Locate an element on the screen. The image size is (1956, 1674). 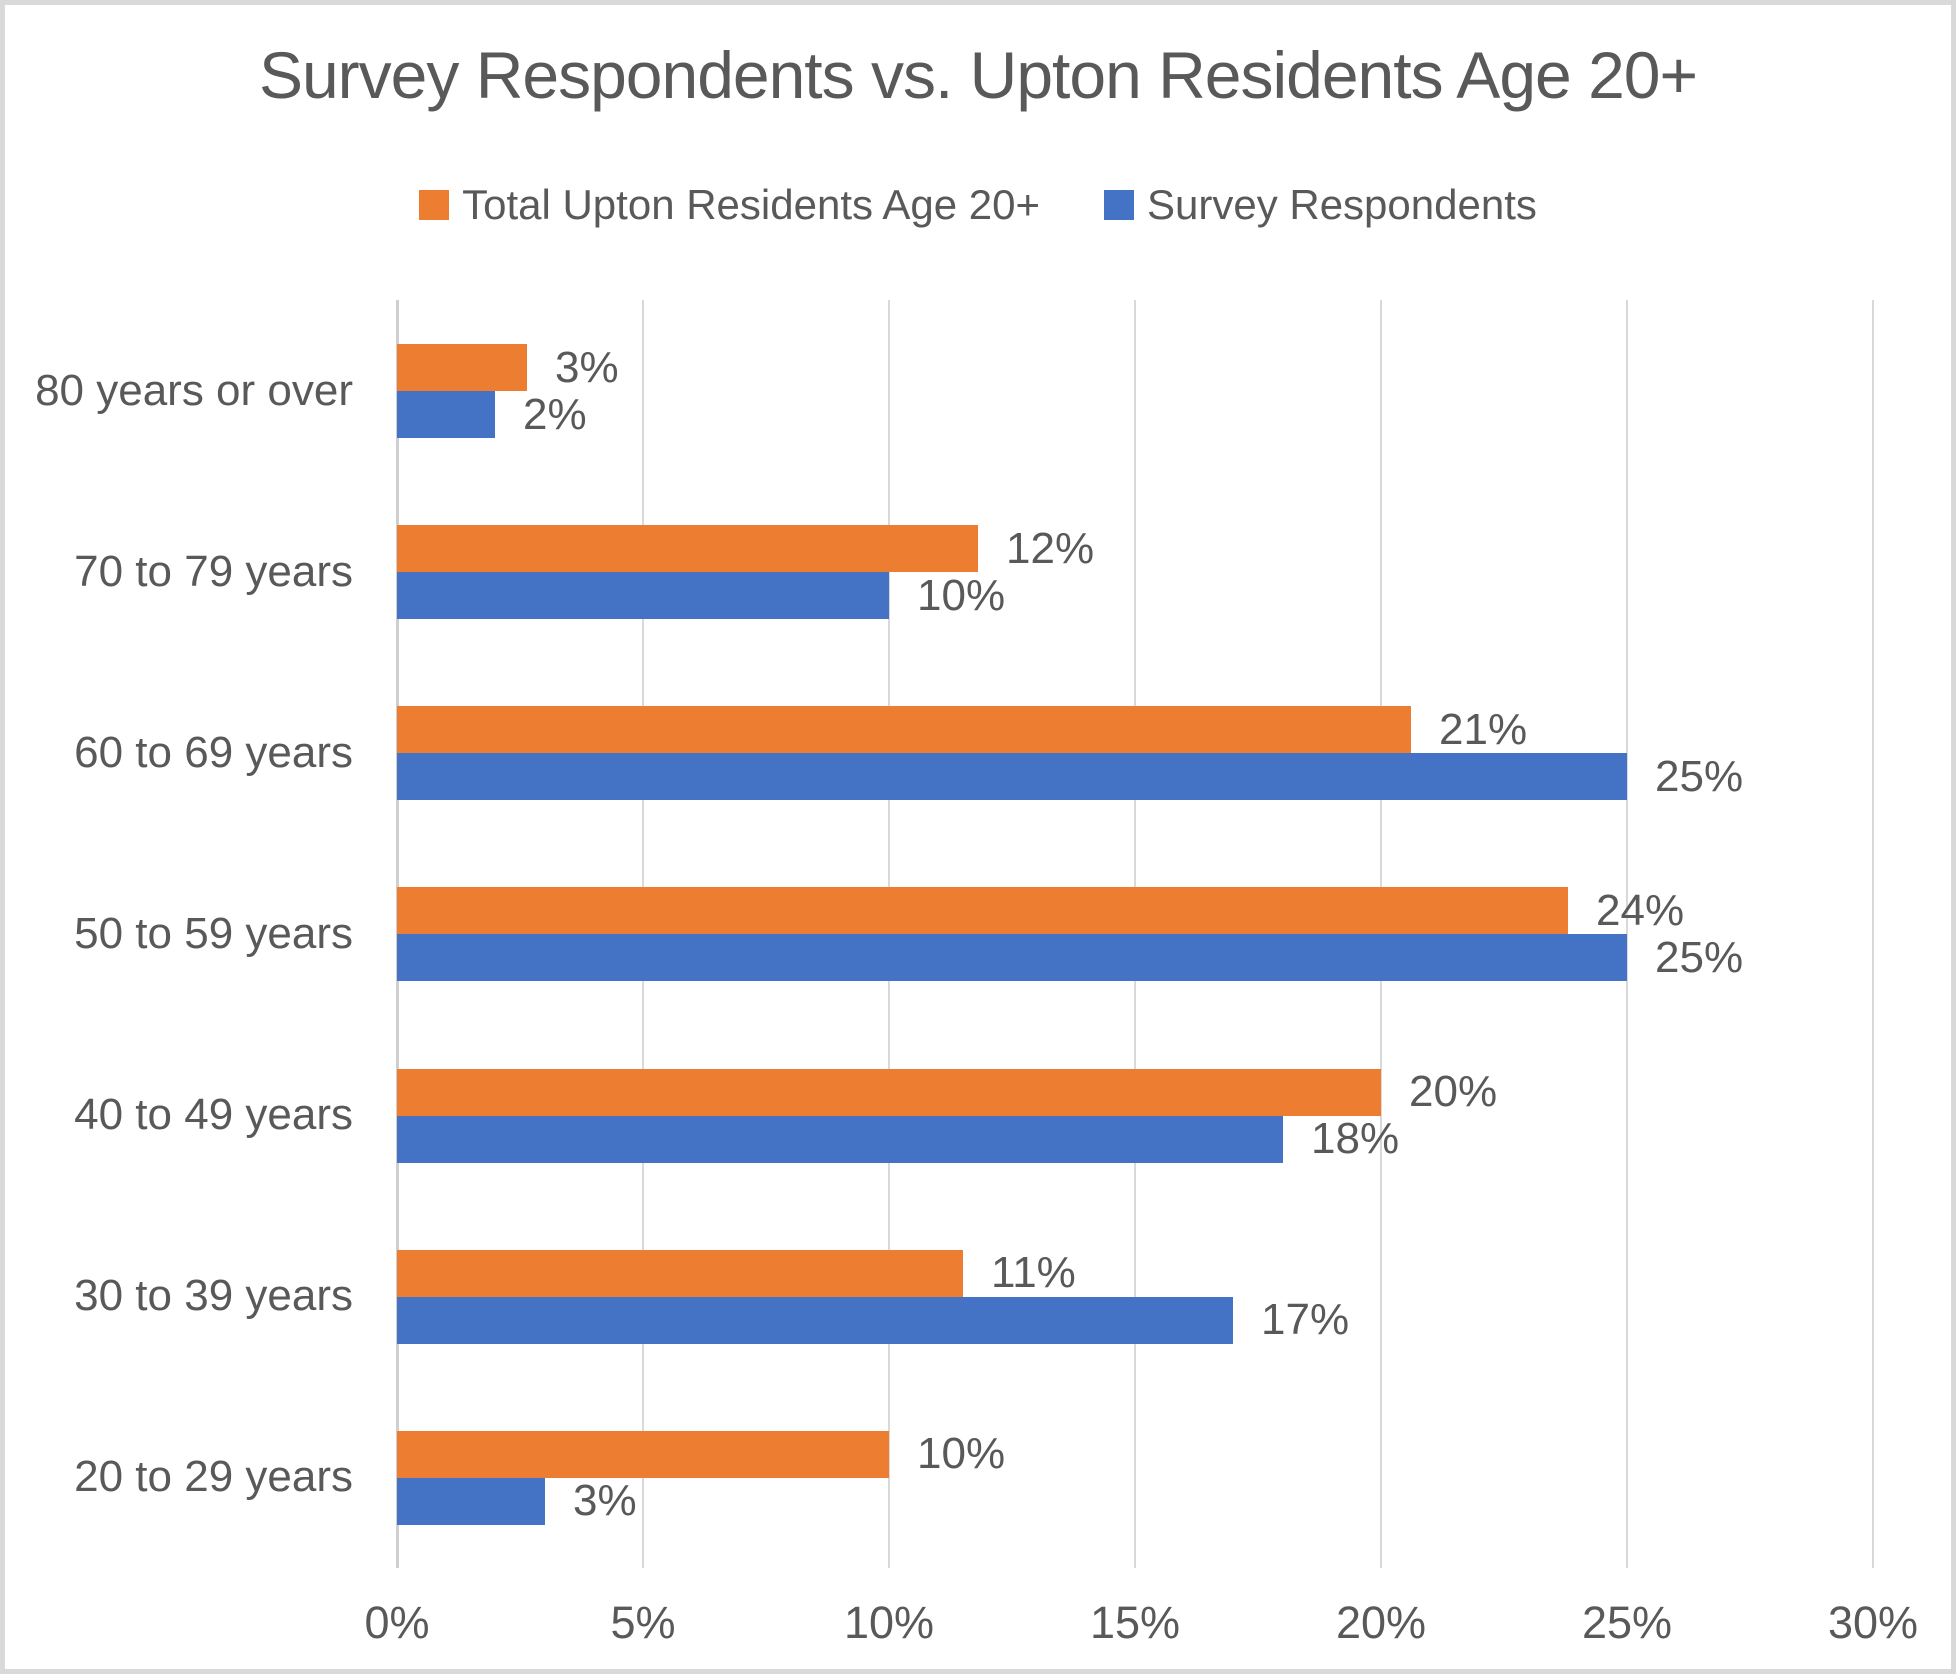
legend-swatch-upton is located at coordinates (434, 205).